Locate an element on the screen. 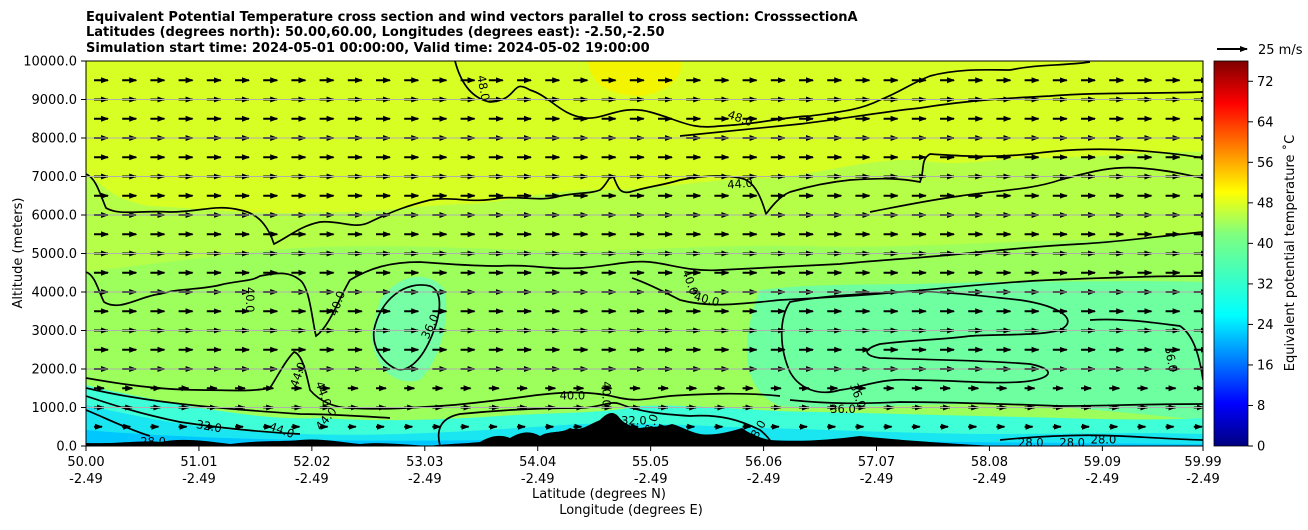 The height and width of the screenshot is (530, 1308). colorbar-tick-label: 24 is located at coordinates (1265, 325).